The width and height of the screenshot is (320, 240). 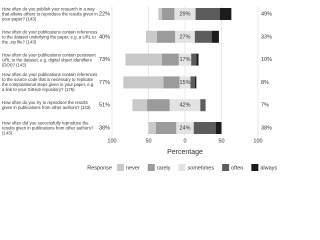 I want to click on mid-summary-label: 29%, so click(x=184, y=14).